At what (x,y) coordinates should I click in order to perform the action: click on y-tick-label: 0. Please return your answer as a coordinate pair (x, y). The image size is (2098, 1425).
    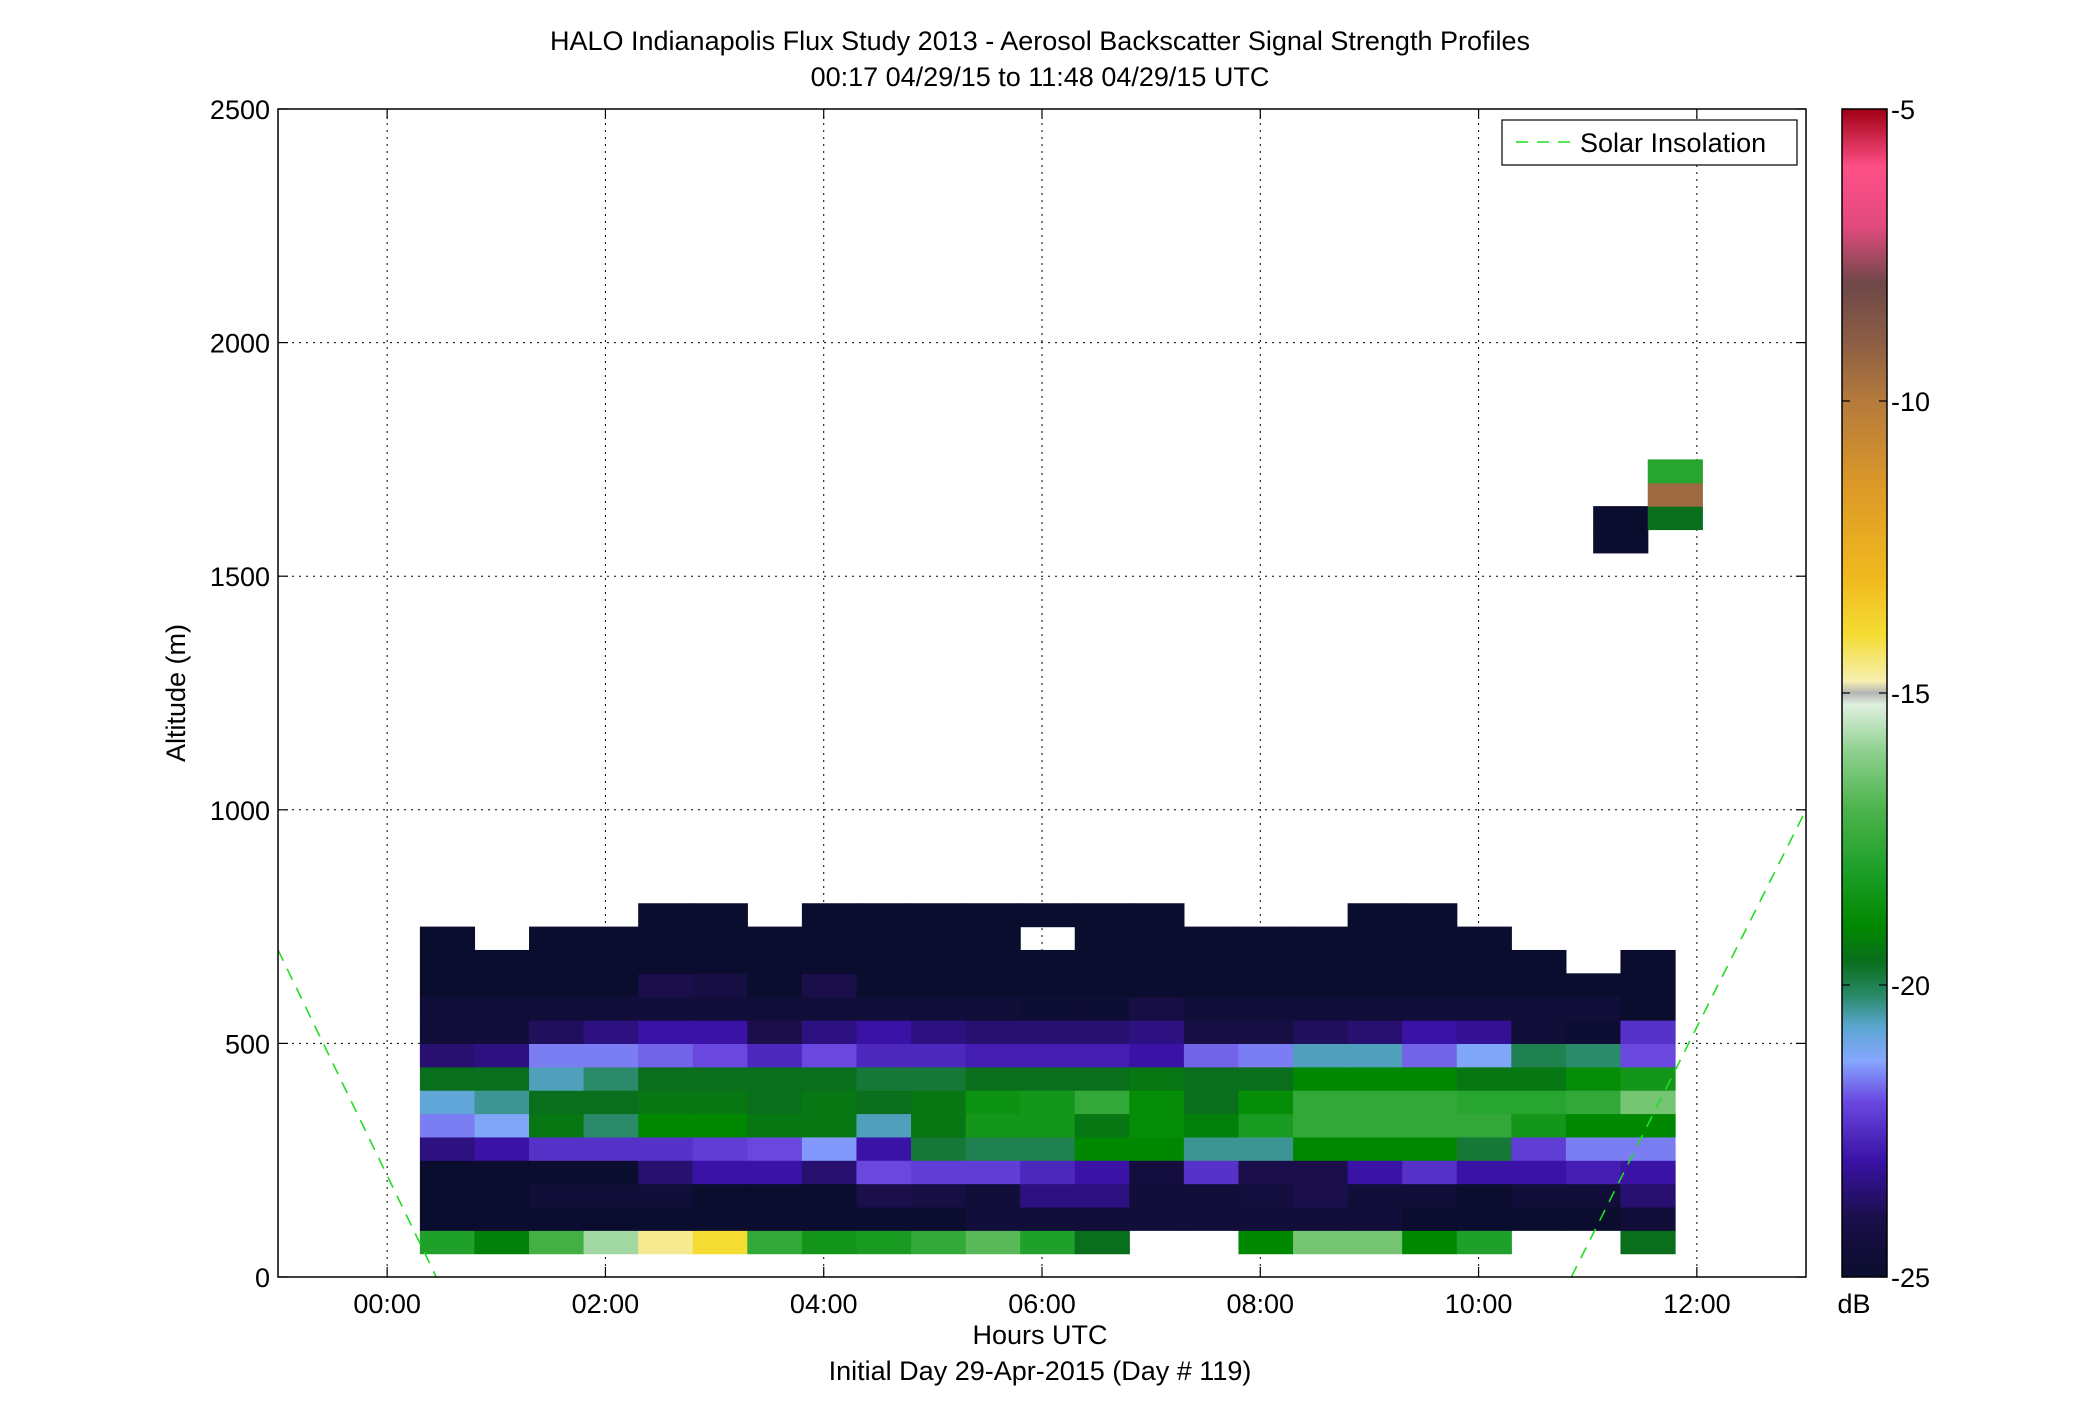
    Looking at the image, I should click on (262, 1278).